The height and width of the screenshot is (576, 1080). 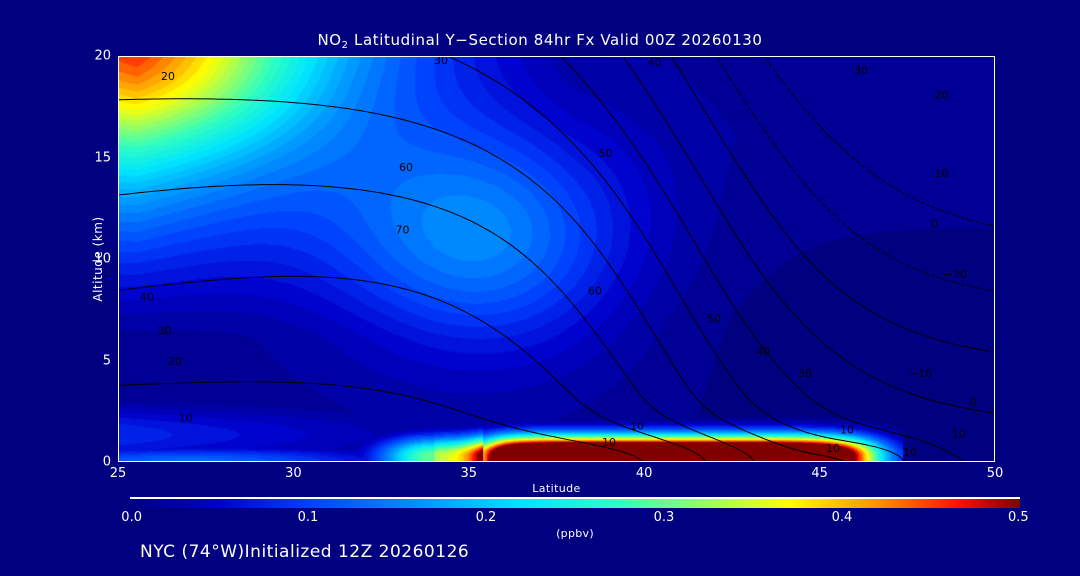 I want to click on contour-label-group: 70, so click(x=403, y=230).